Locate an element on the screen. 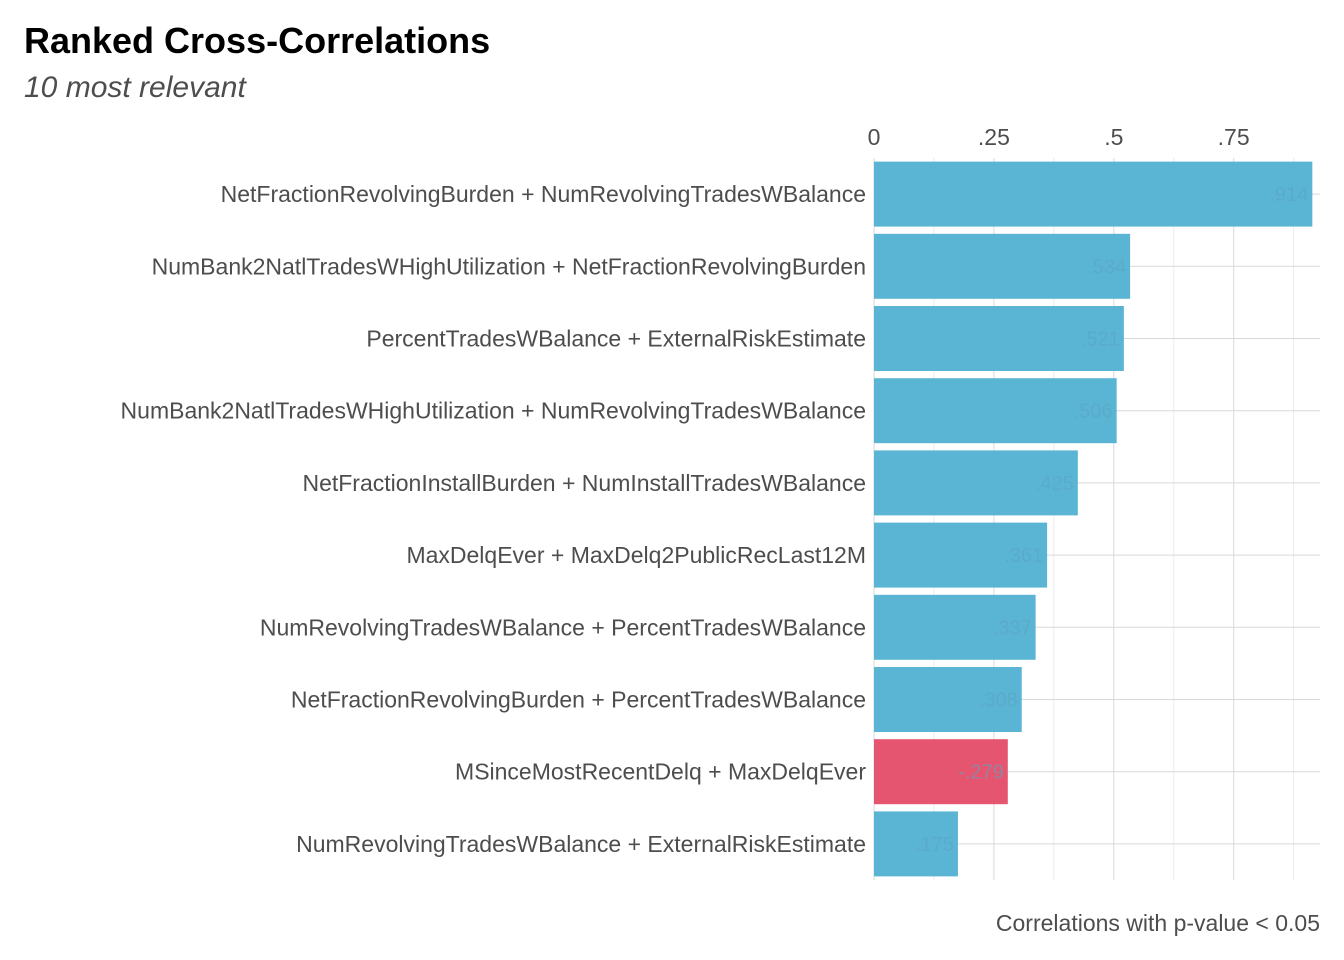  bar-value-label: .506 is located at coordinates (1093, 412).